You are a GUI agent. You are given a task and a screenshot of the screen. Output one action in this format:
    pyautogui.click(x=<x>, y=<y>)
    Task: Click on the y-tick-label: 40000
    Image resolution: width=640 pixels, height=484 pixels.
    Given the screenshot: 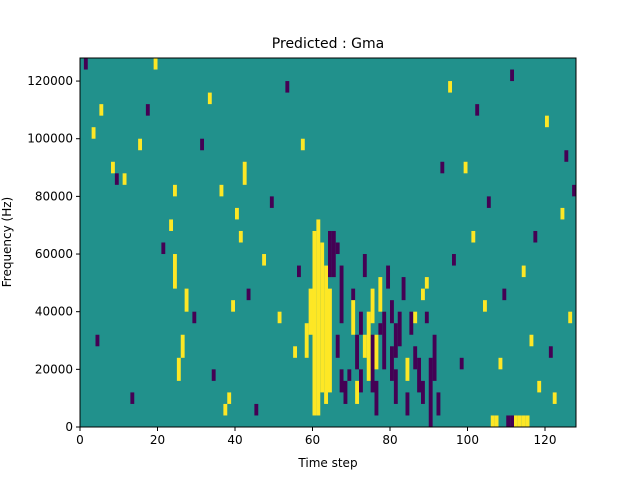 What is the action you would take?
    pyautogui.click(x=54, y=312)
    